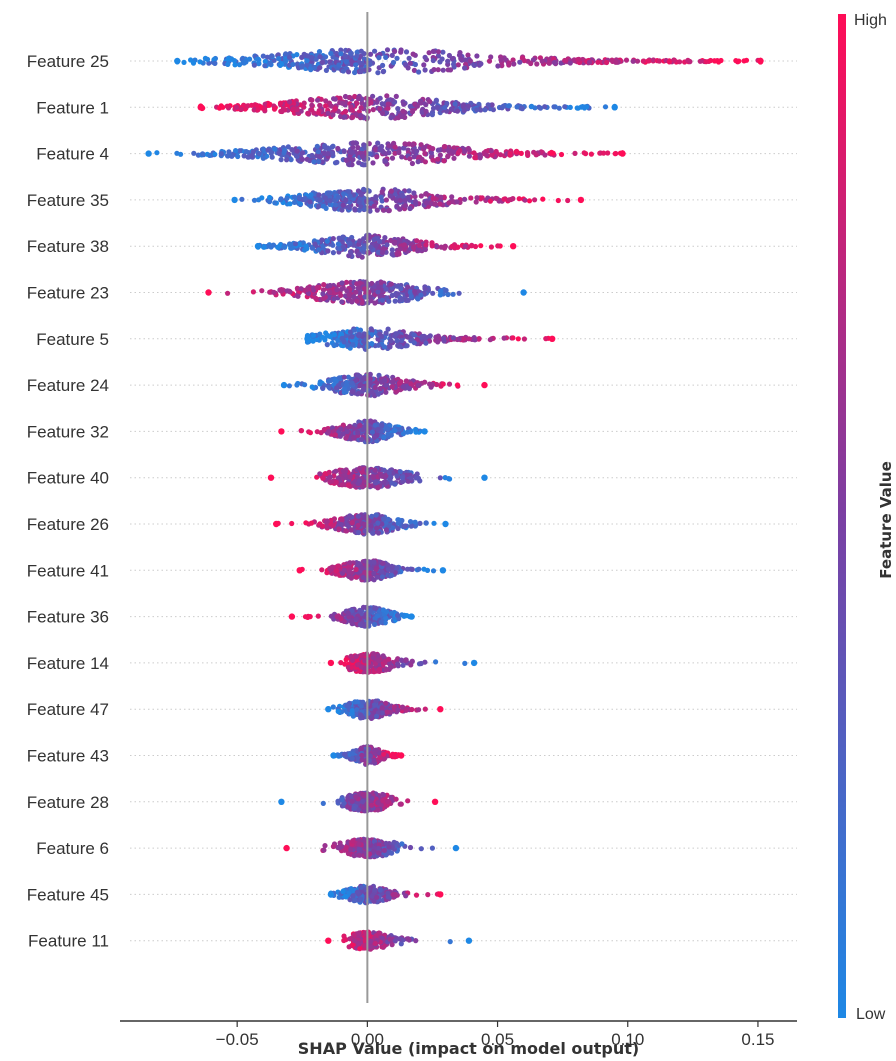  I want to click on feature-swarm, so click(353, 431).